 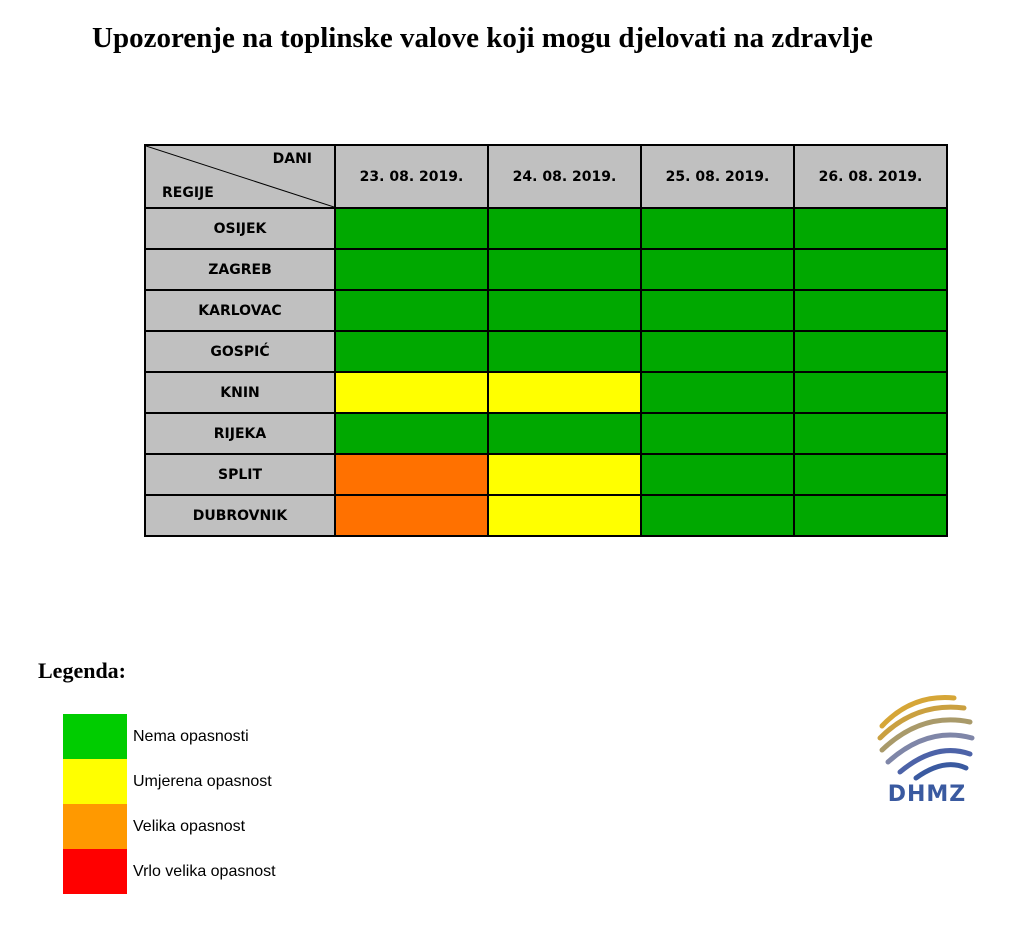 I want to click on table-row: ZAGREB, so click(x=546, y=269).